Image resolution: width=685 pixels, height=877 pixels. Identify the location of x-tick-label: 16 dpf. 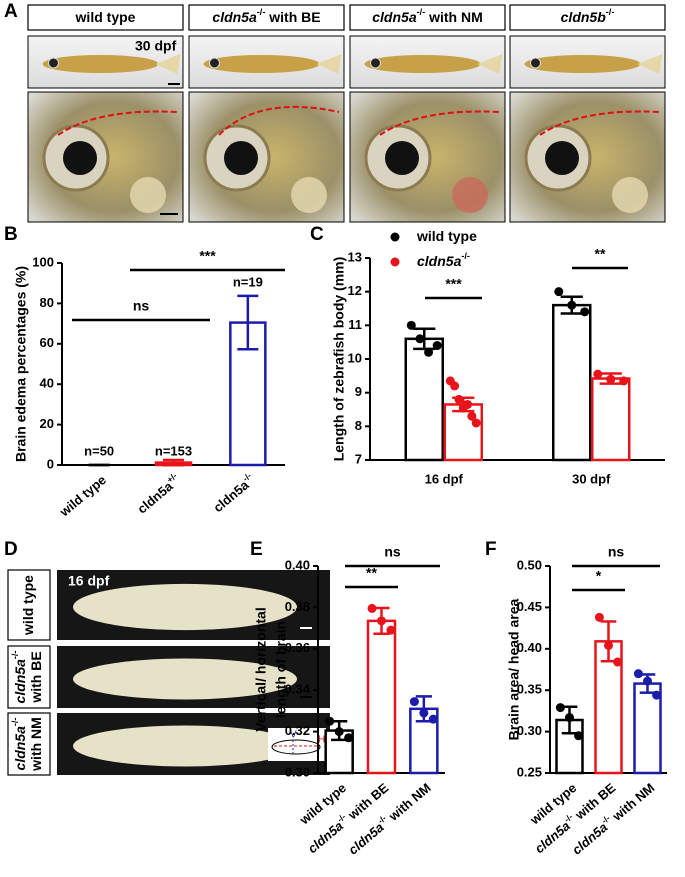
(444, 478).